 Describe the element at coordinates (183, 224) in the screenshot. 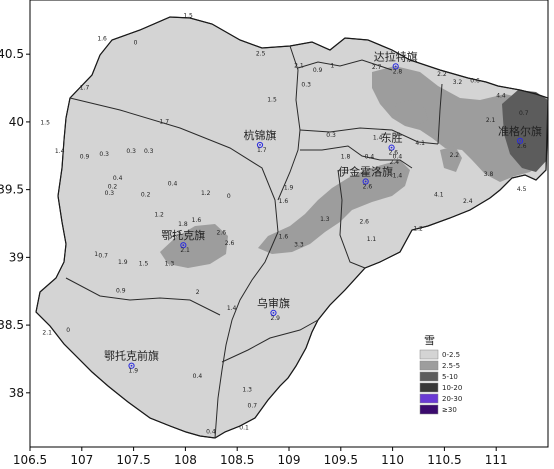

I see `station-value: 1.8` at that location.